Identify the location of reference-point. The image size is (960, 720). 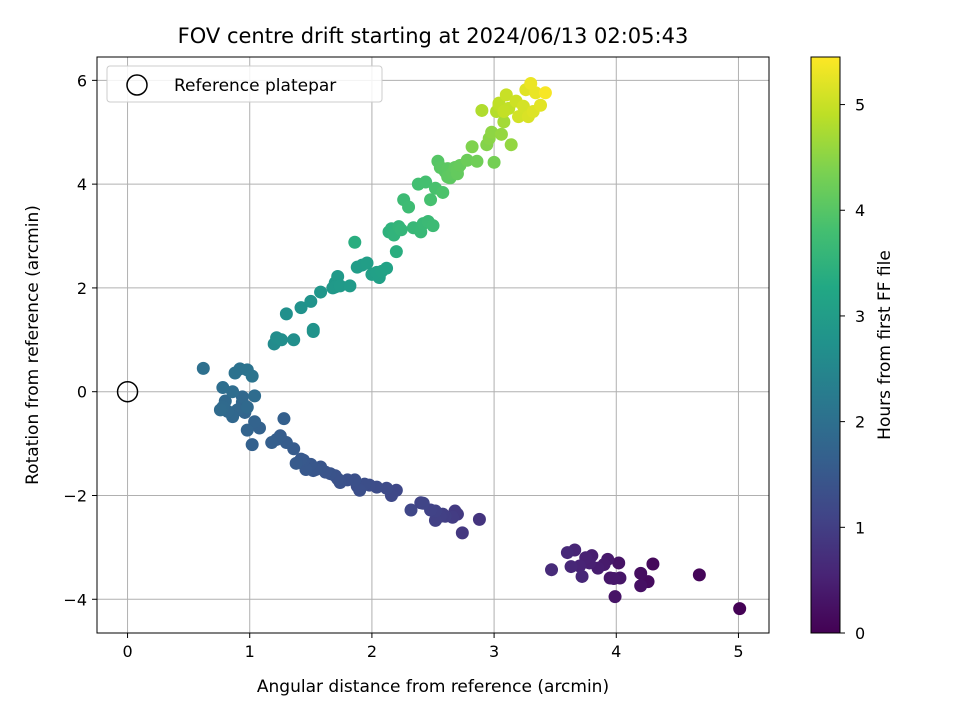
(127, 391).